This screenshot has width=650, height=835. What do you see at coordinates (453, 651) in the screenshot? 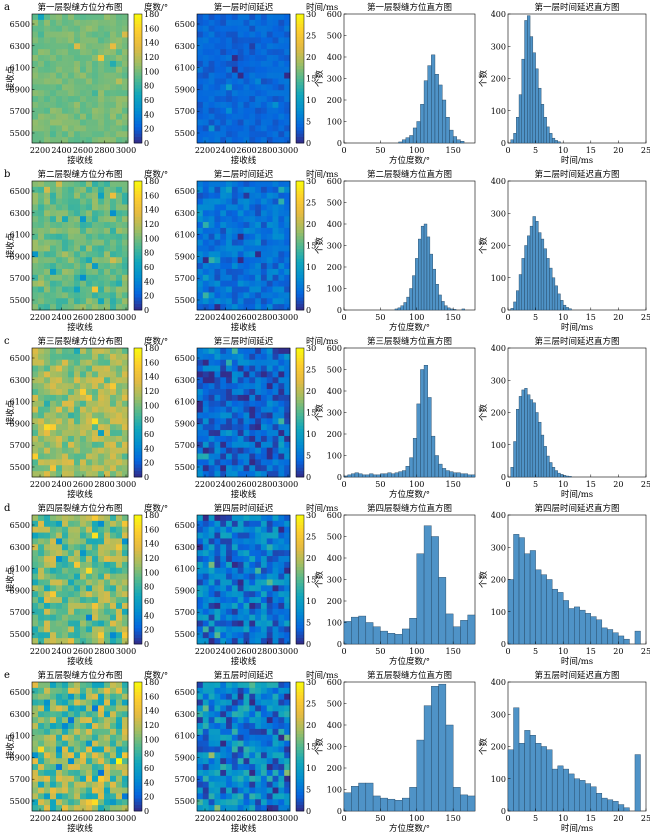
I see `x-tick-label: 150` at bounding box center [453, 651].